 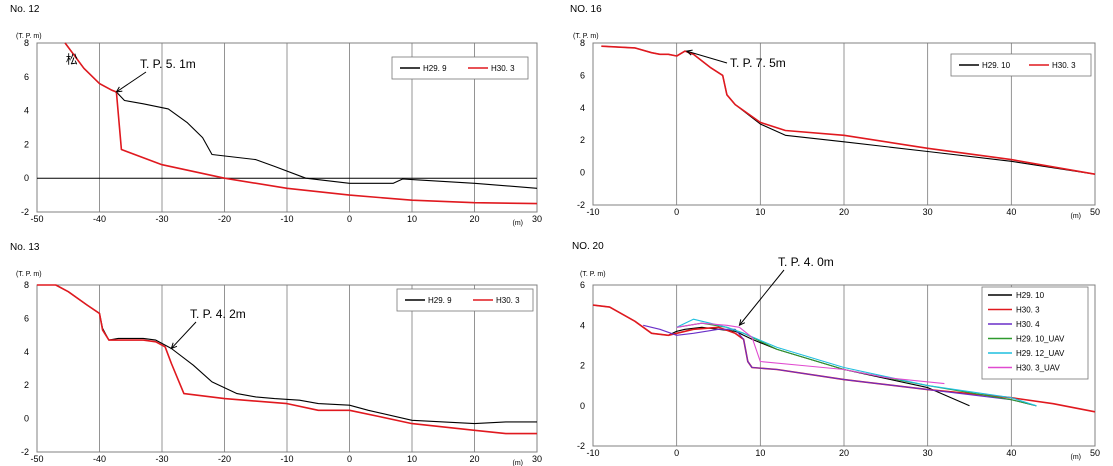 What do you see at coordinates (1038, 368) in the screenshot?
I see `legend-label: H30. 3_UAV` at bounding box center [1038, 368].